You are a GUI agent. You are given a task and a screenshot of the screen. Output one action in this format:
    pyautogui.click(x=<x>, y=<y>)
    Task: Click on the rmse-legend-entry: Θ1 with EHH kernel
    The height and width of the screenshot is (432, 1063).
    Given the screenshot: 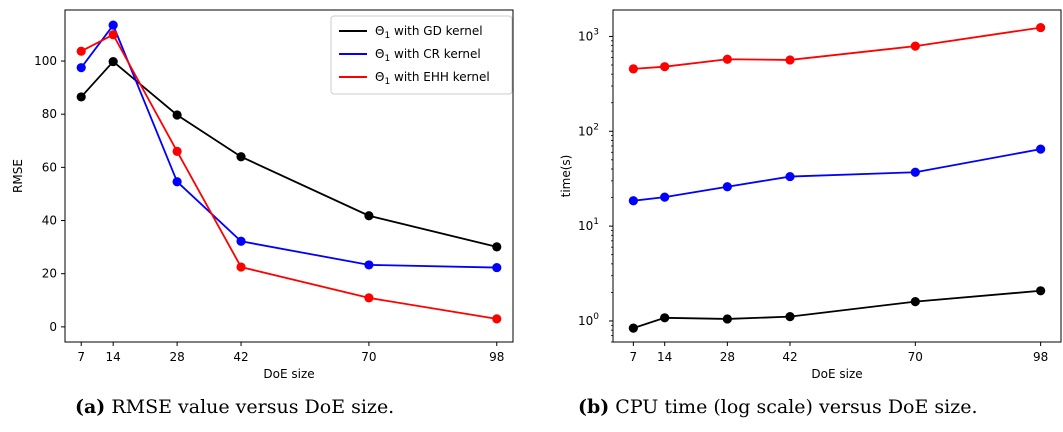 What is the action you would take?
    pyautogui.click(x=432, y=78)
    